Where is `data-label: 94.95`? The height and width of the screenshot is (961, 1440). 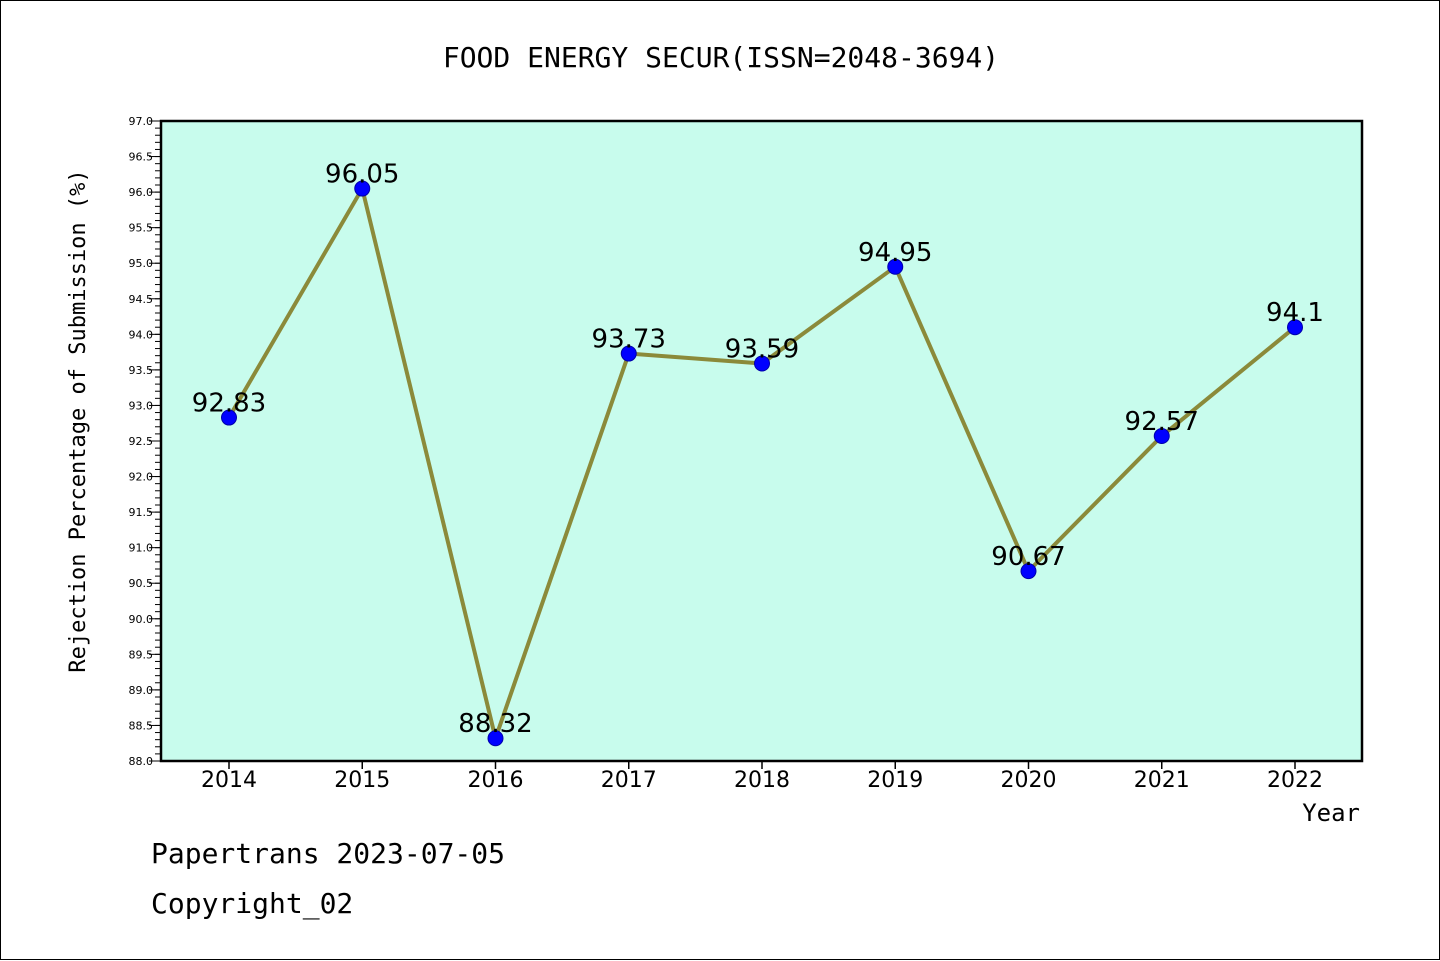 data-label: 94.95 is located at coordinates (895, 253).